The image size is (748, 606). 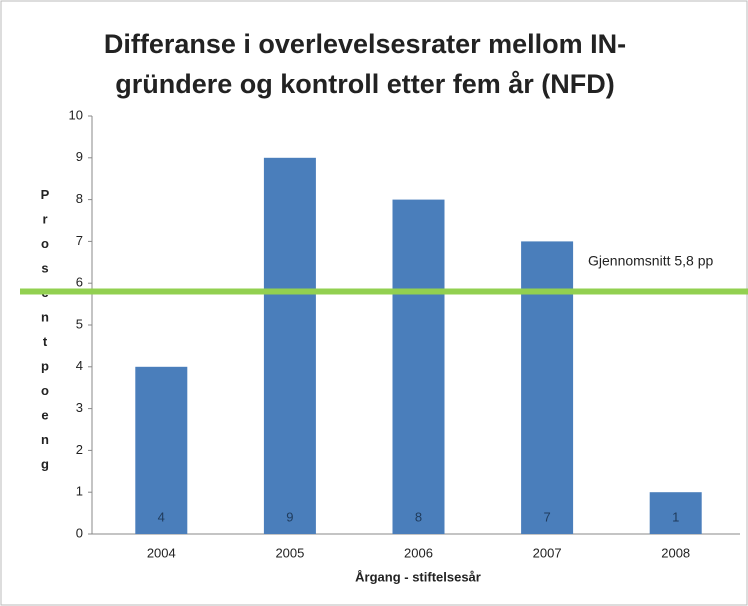 I want to click on average-label: Gjennomsnitt 5,8 pp, so click(x=651, y=260).